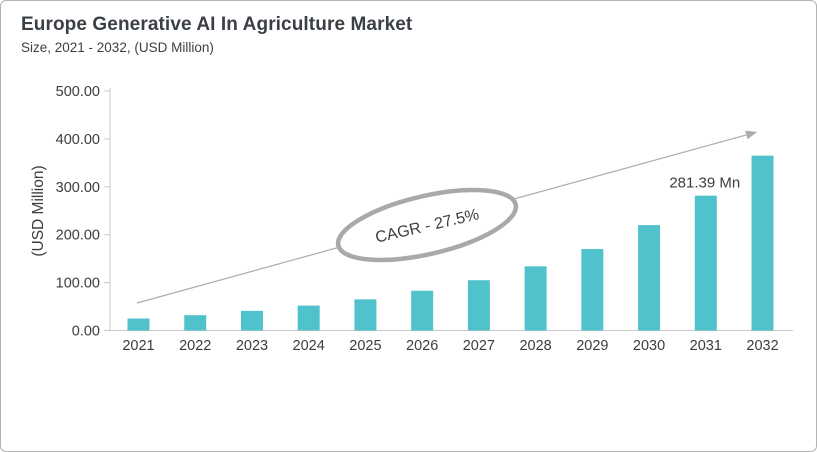 The height and width of the screenshot is (452, 817). I want to click on x-tick-label: 2023, so click(252, 346).